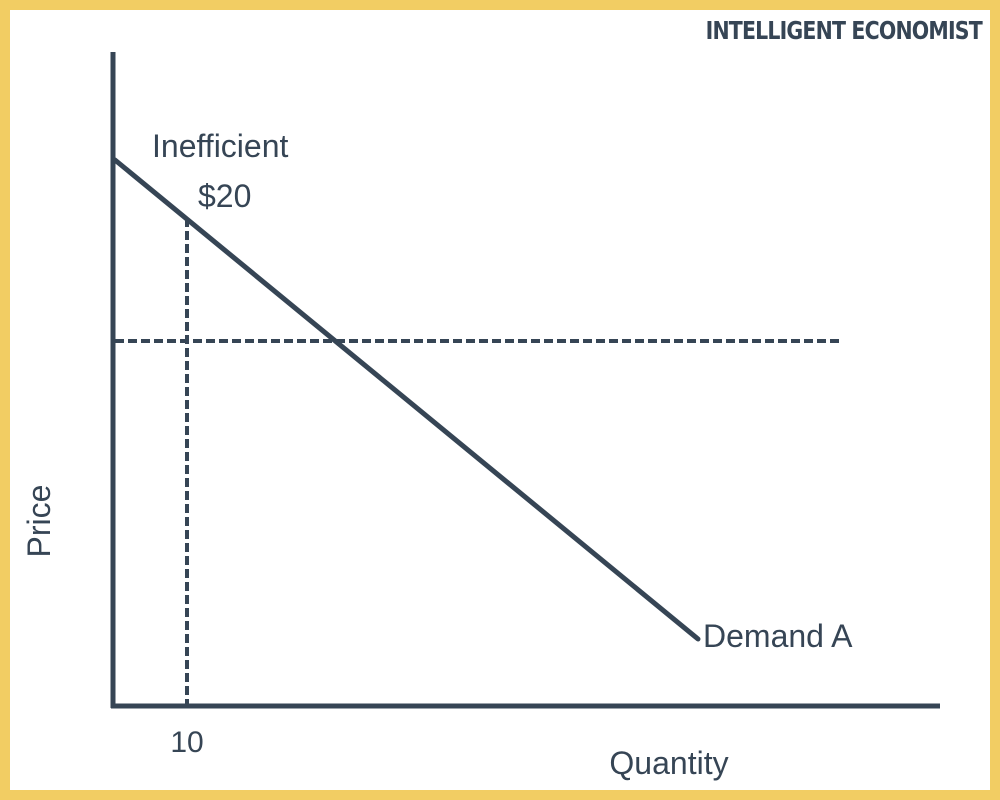  Describe the element at coordinates (39, 521) in the screenshot. I see `y-axis-label: Price` at that location.